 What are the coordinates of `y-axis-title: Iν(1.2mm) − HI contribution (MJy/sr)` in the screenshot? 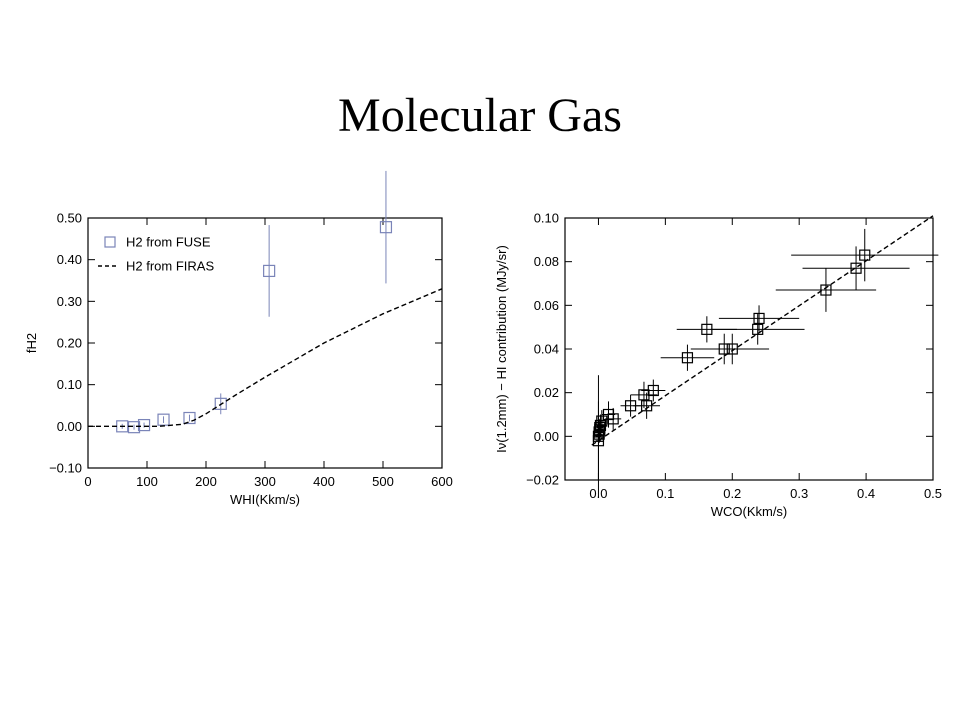 It's located at (501, 349).